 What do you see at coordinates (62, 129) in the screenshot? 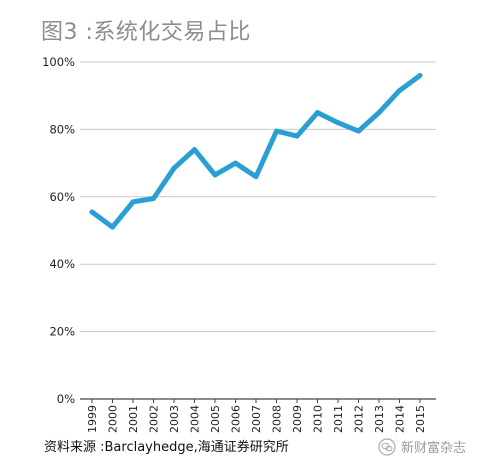
I see `y-tick-label: 80%` at bounding box center [62, 129].